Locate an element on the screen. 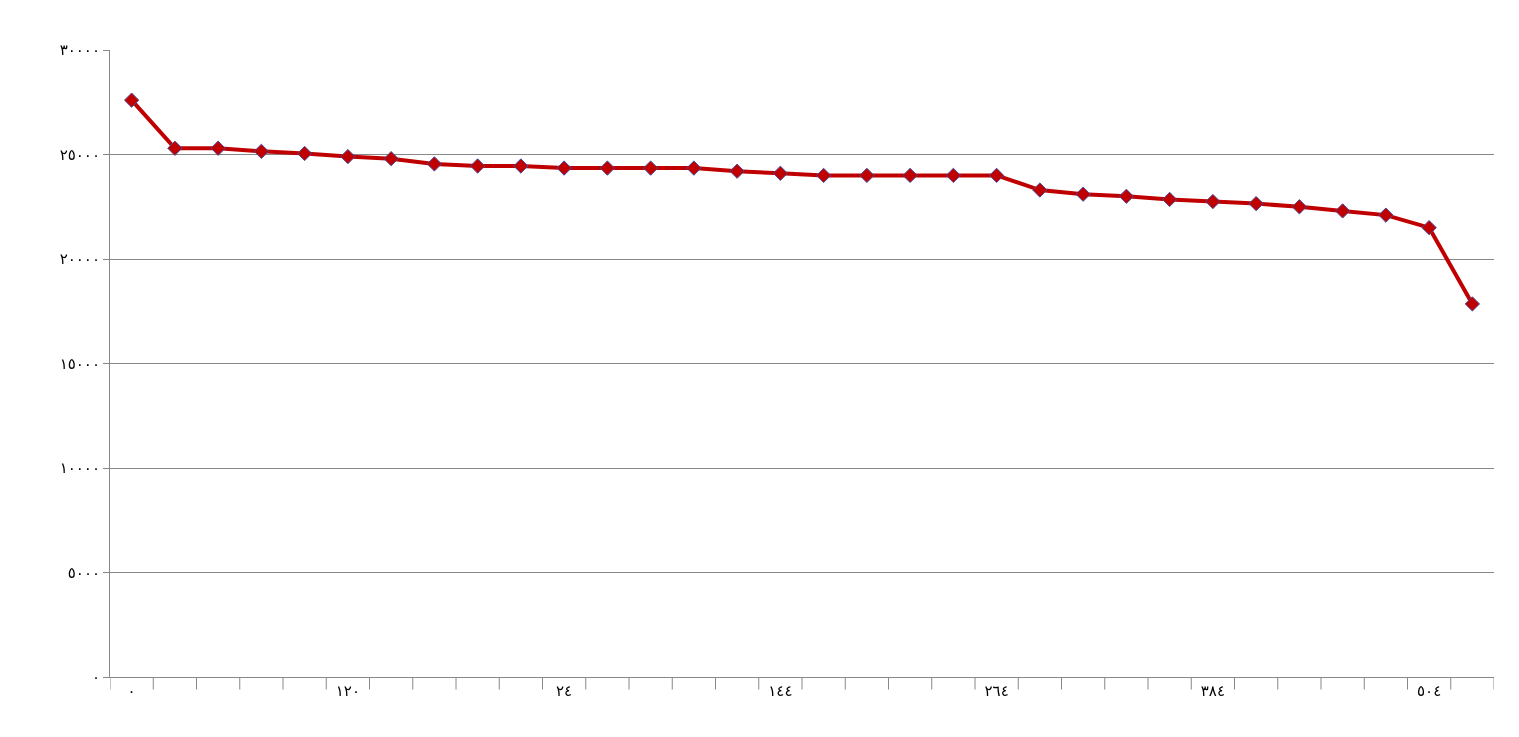  x-tick-label: ٢٦٤ is located at coordinates (996, 691).